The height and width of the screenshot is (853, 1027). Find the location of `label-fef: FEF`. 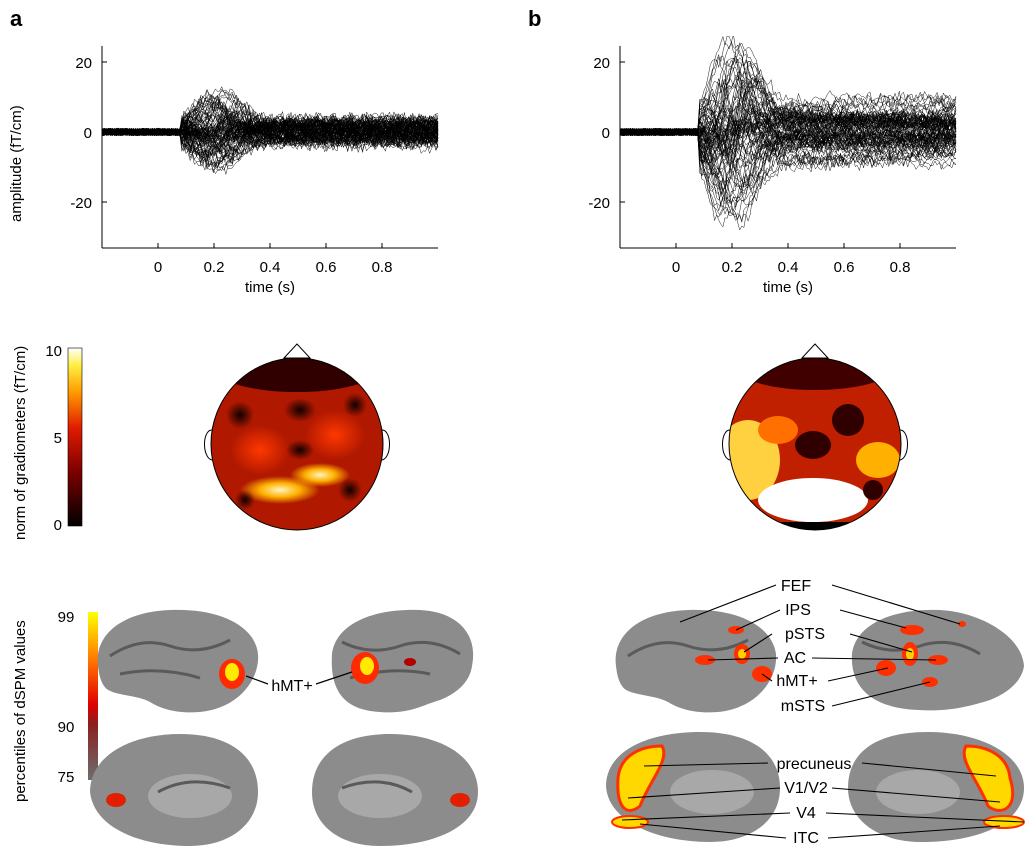

label-fef: FEF is located at coordinates (796, 586).